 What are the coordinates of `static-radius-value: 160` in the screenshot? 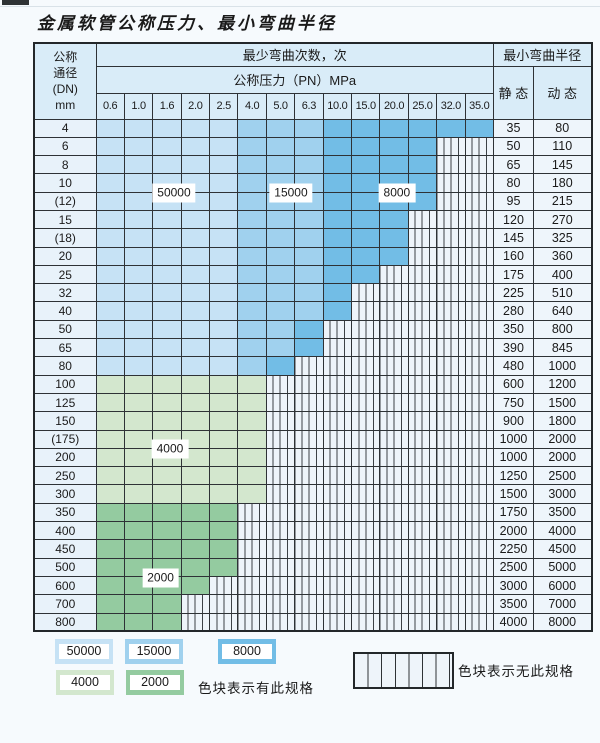 It's located at (513, 256).